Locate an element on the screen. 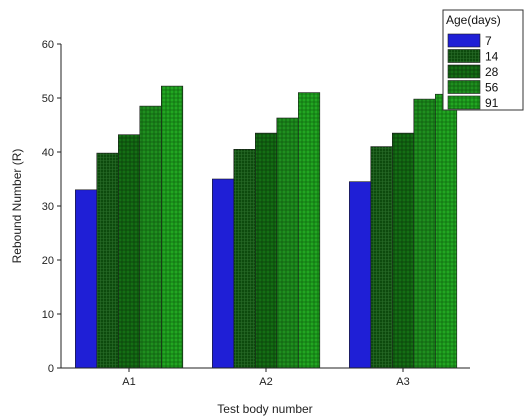  y-tick-label: 50 is located at coordinates (48, 99).